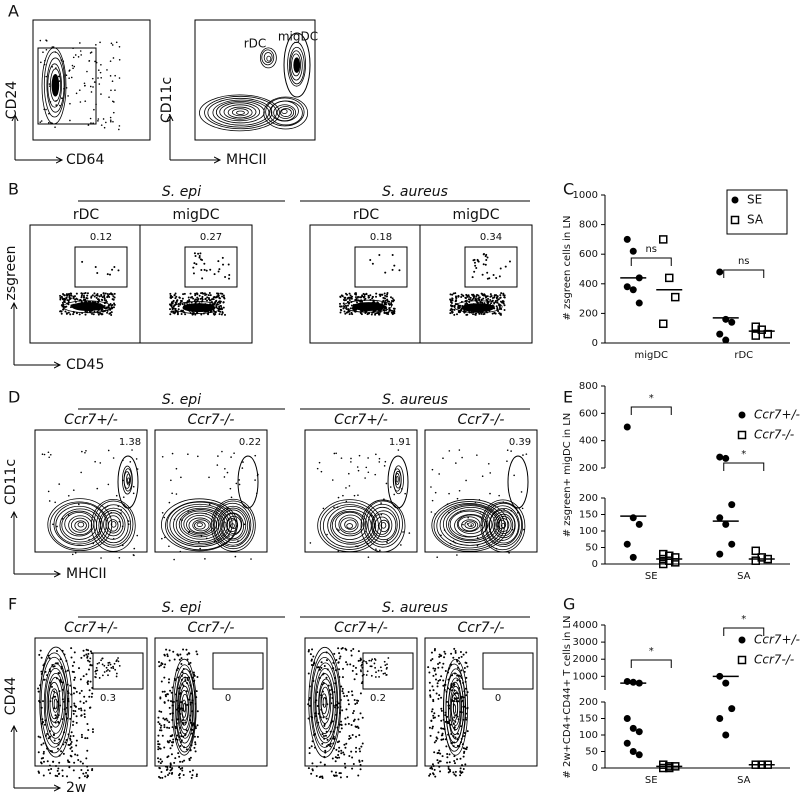 The image size is (800, 793). Describe the element at coordinates (651, 780) in the screenshot. I see `x-tick-label: SE` at that location.